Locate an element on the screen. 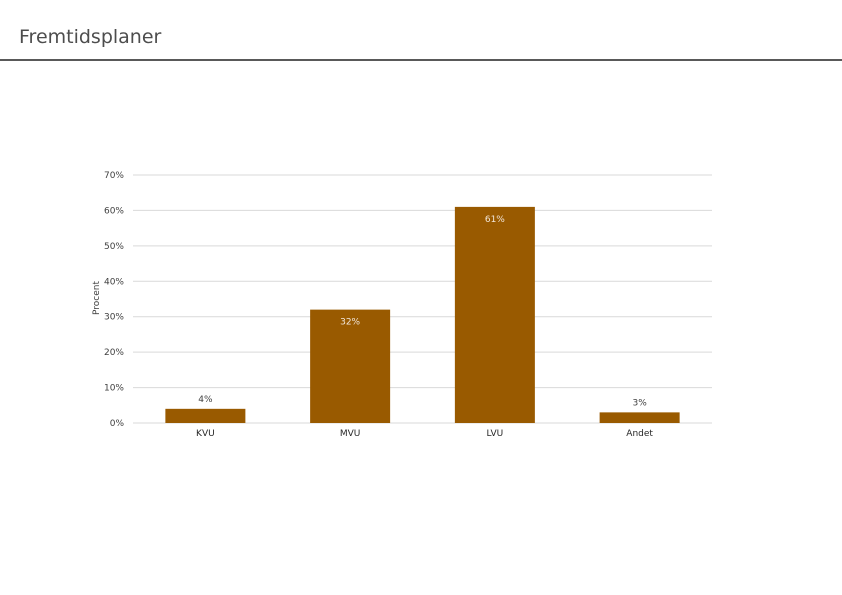 Image resolution: width=842 pixels, height=595 pixels. data-label: 3% is located at coordinates (639, 403).